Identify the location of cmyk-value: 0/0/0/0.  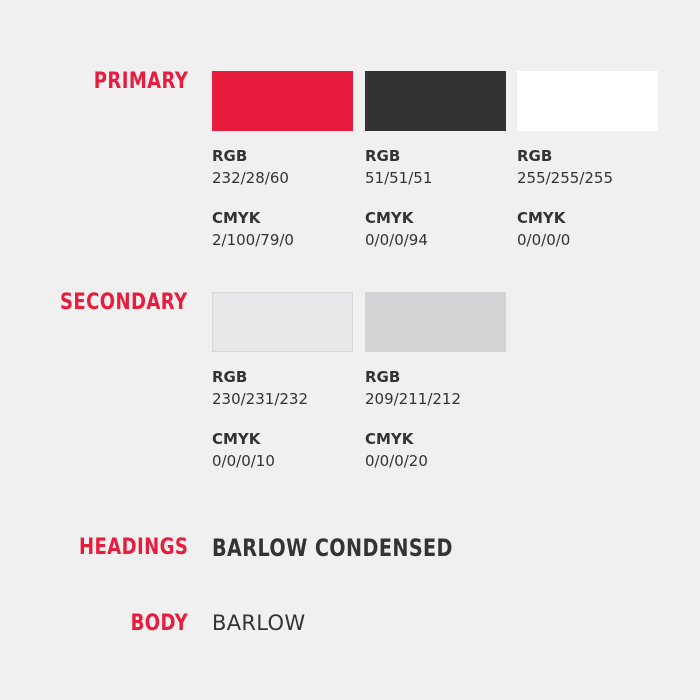
(544, 240).